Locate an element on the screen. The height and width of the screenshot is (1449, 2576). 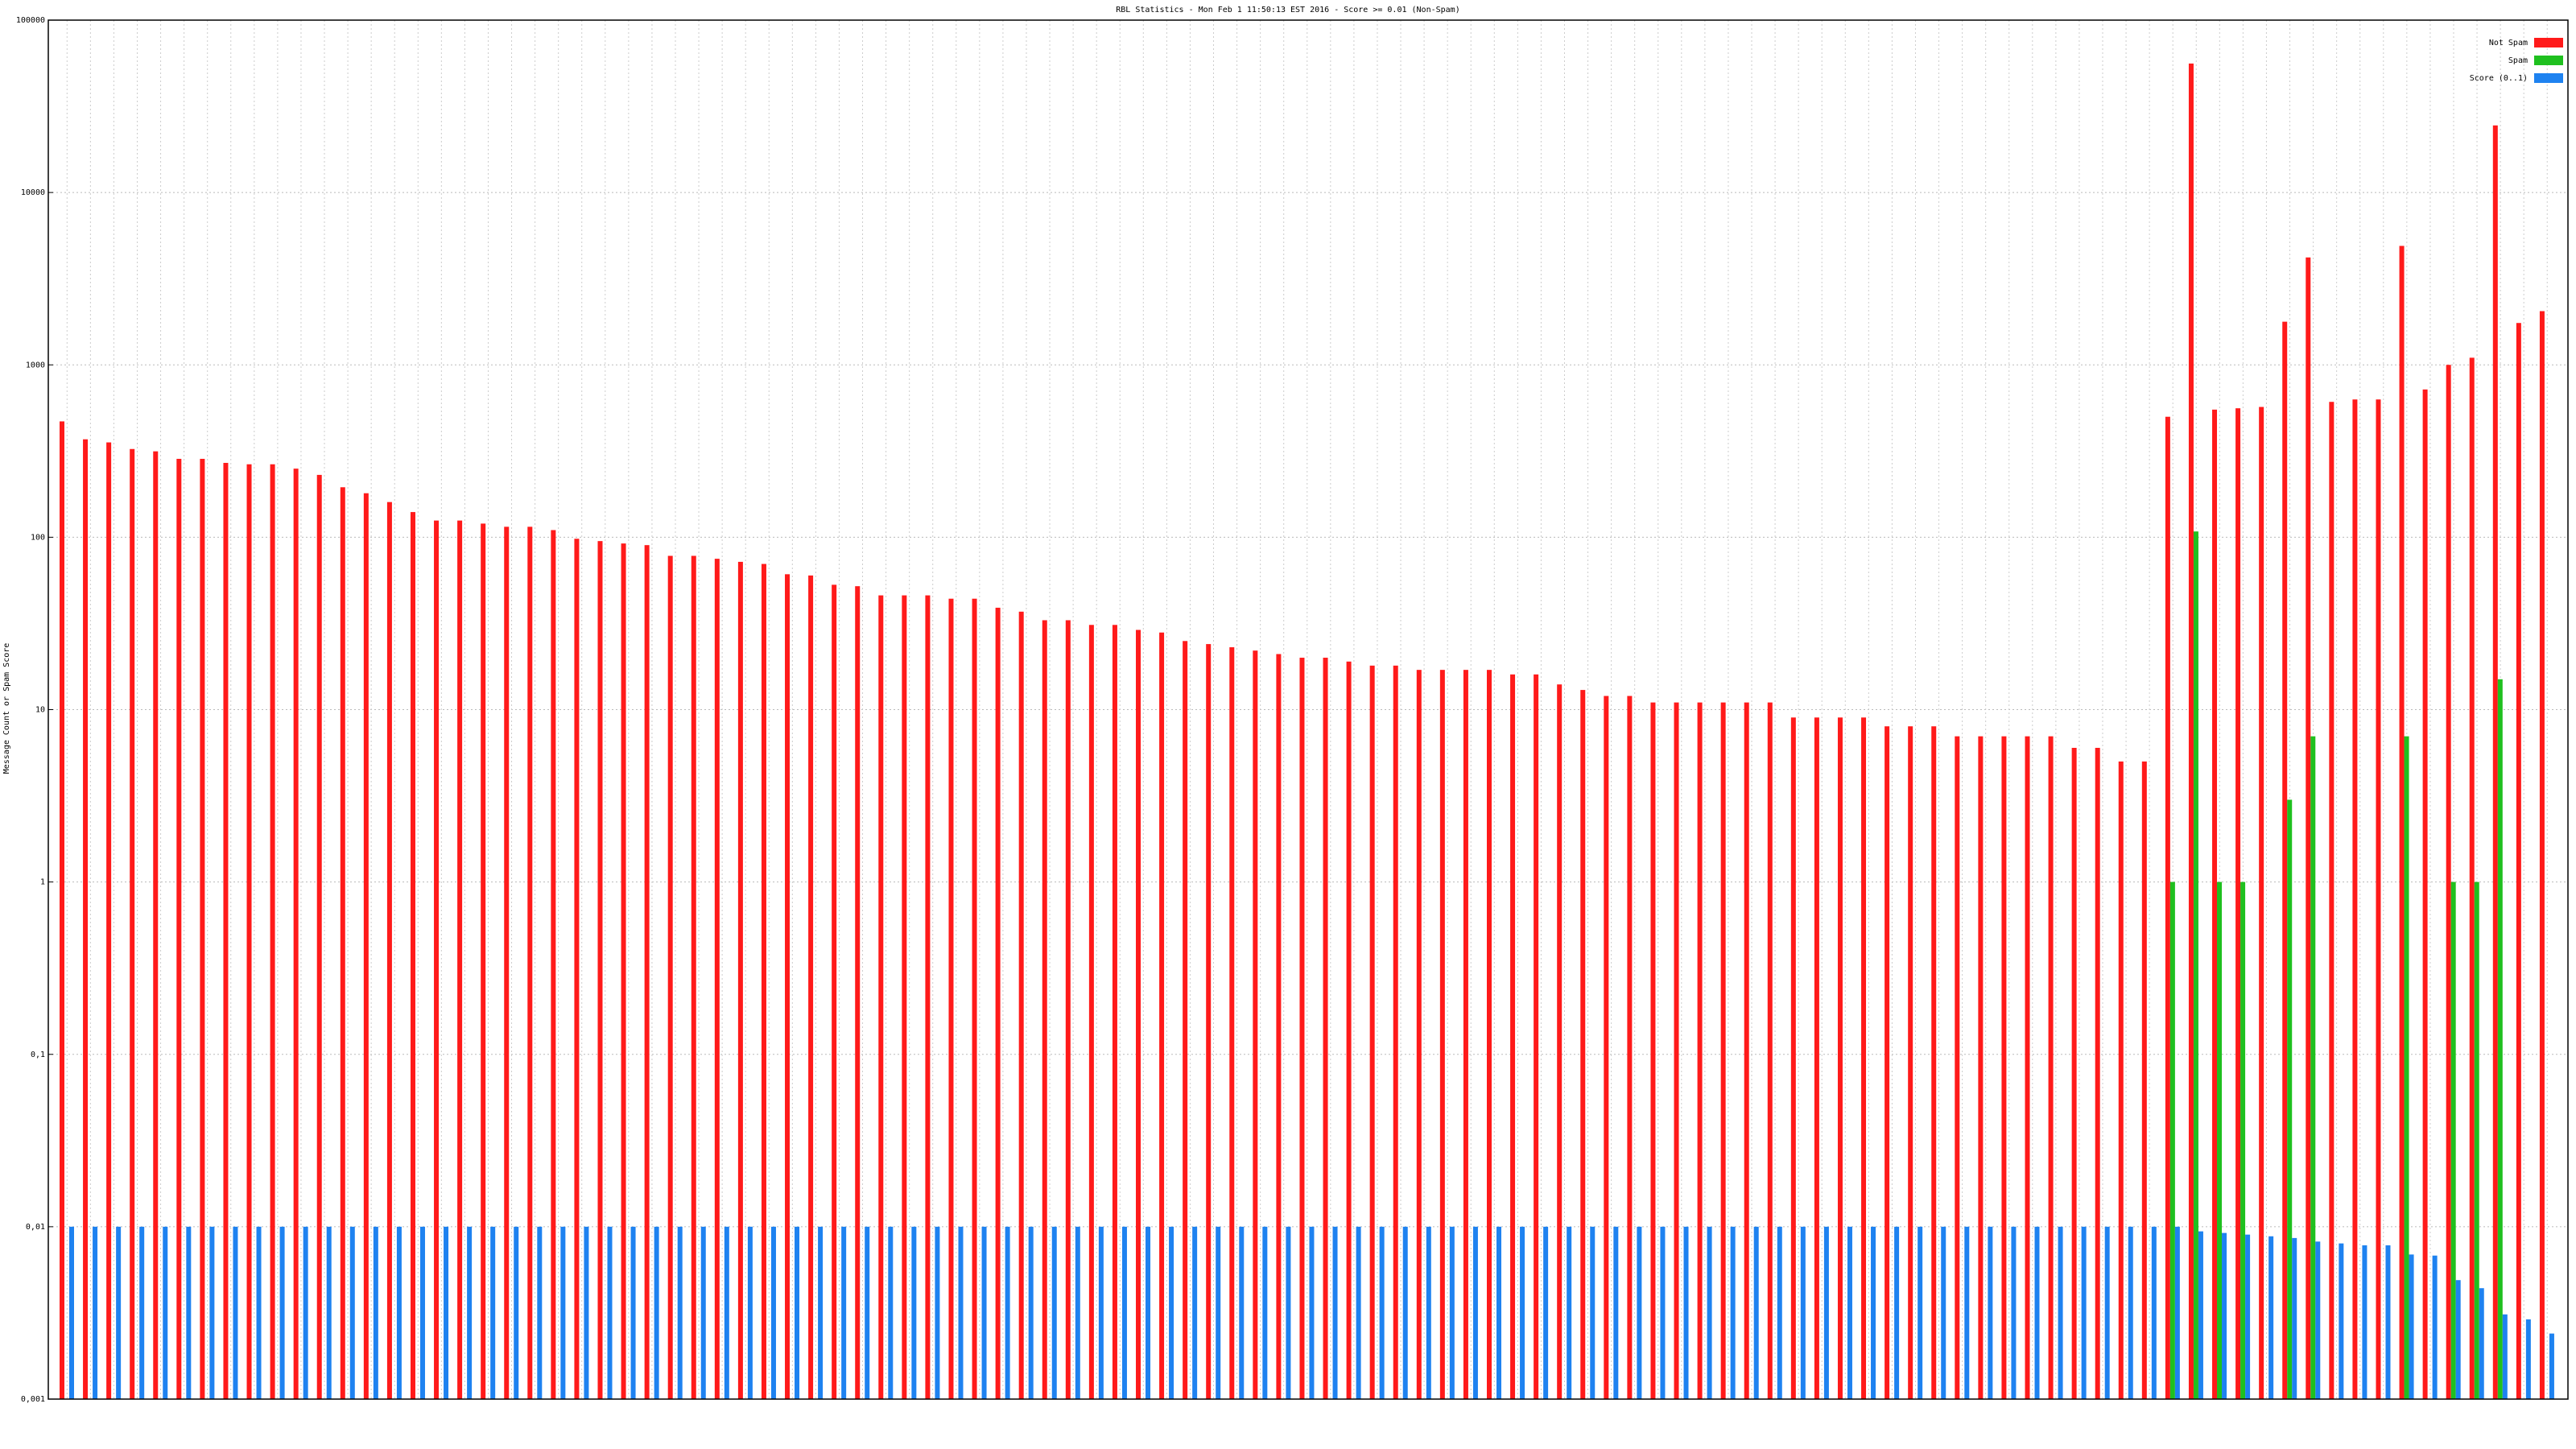
y-tick-label: 0,01 is located at coordinates (35, 1227).